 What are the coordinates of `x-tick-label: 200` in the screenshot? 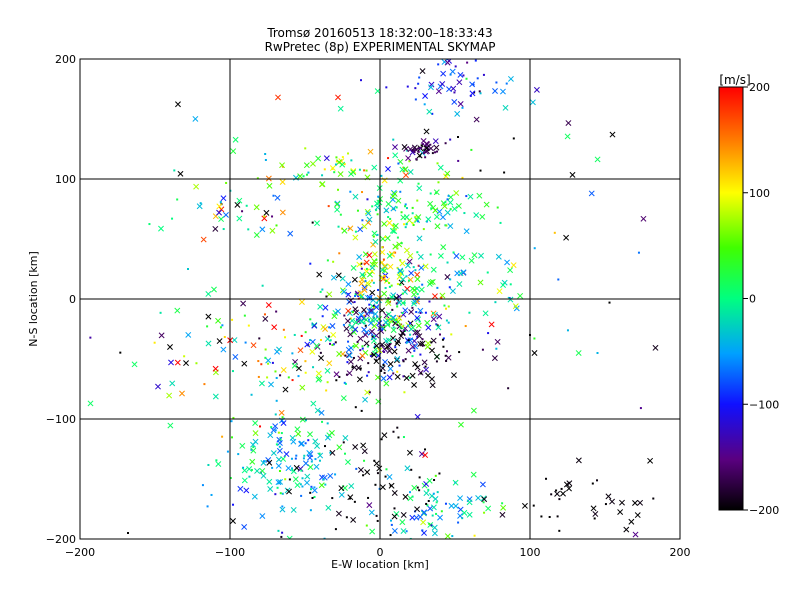 It's located at (680, 552).